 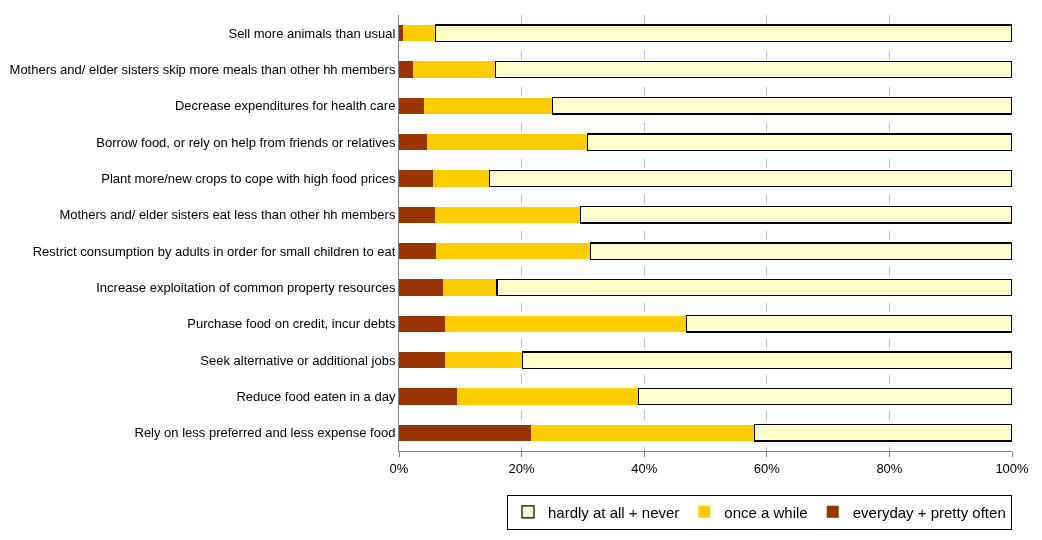 What do you see at coordinates (614, 512) in the screenshot?
I see `legend-label: hardly at all + never` at bounding box center [614, 512].